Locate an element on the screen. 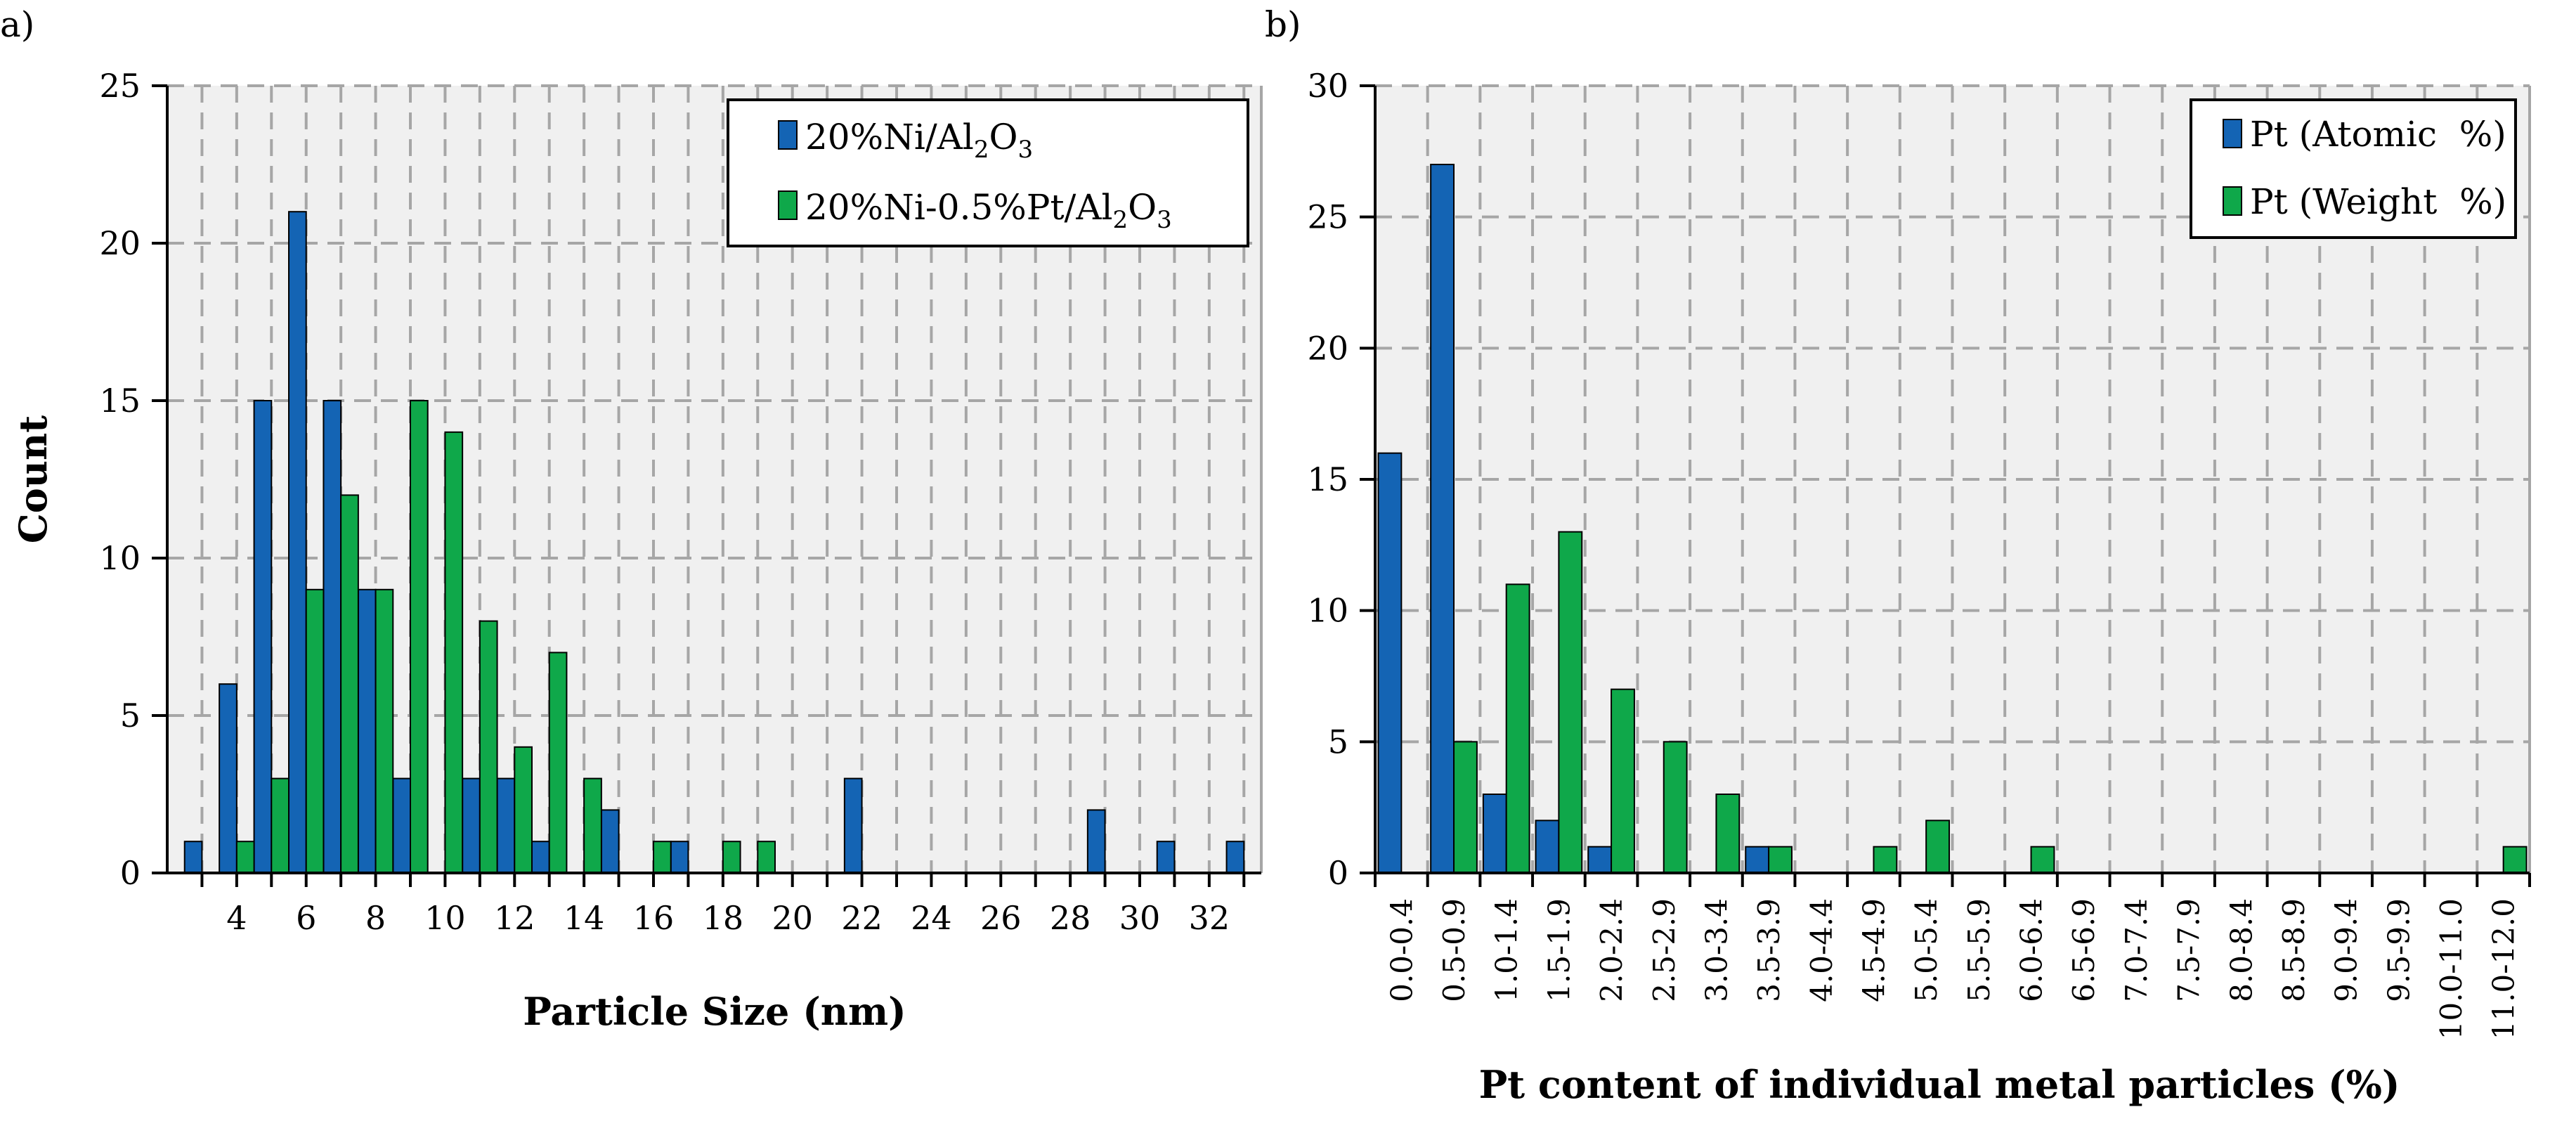 This screenshot has width=2576, height=1126. x-tick-label: 26 is located at coordinates (1001, 918).